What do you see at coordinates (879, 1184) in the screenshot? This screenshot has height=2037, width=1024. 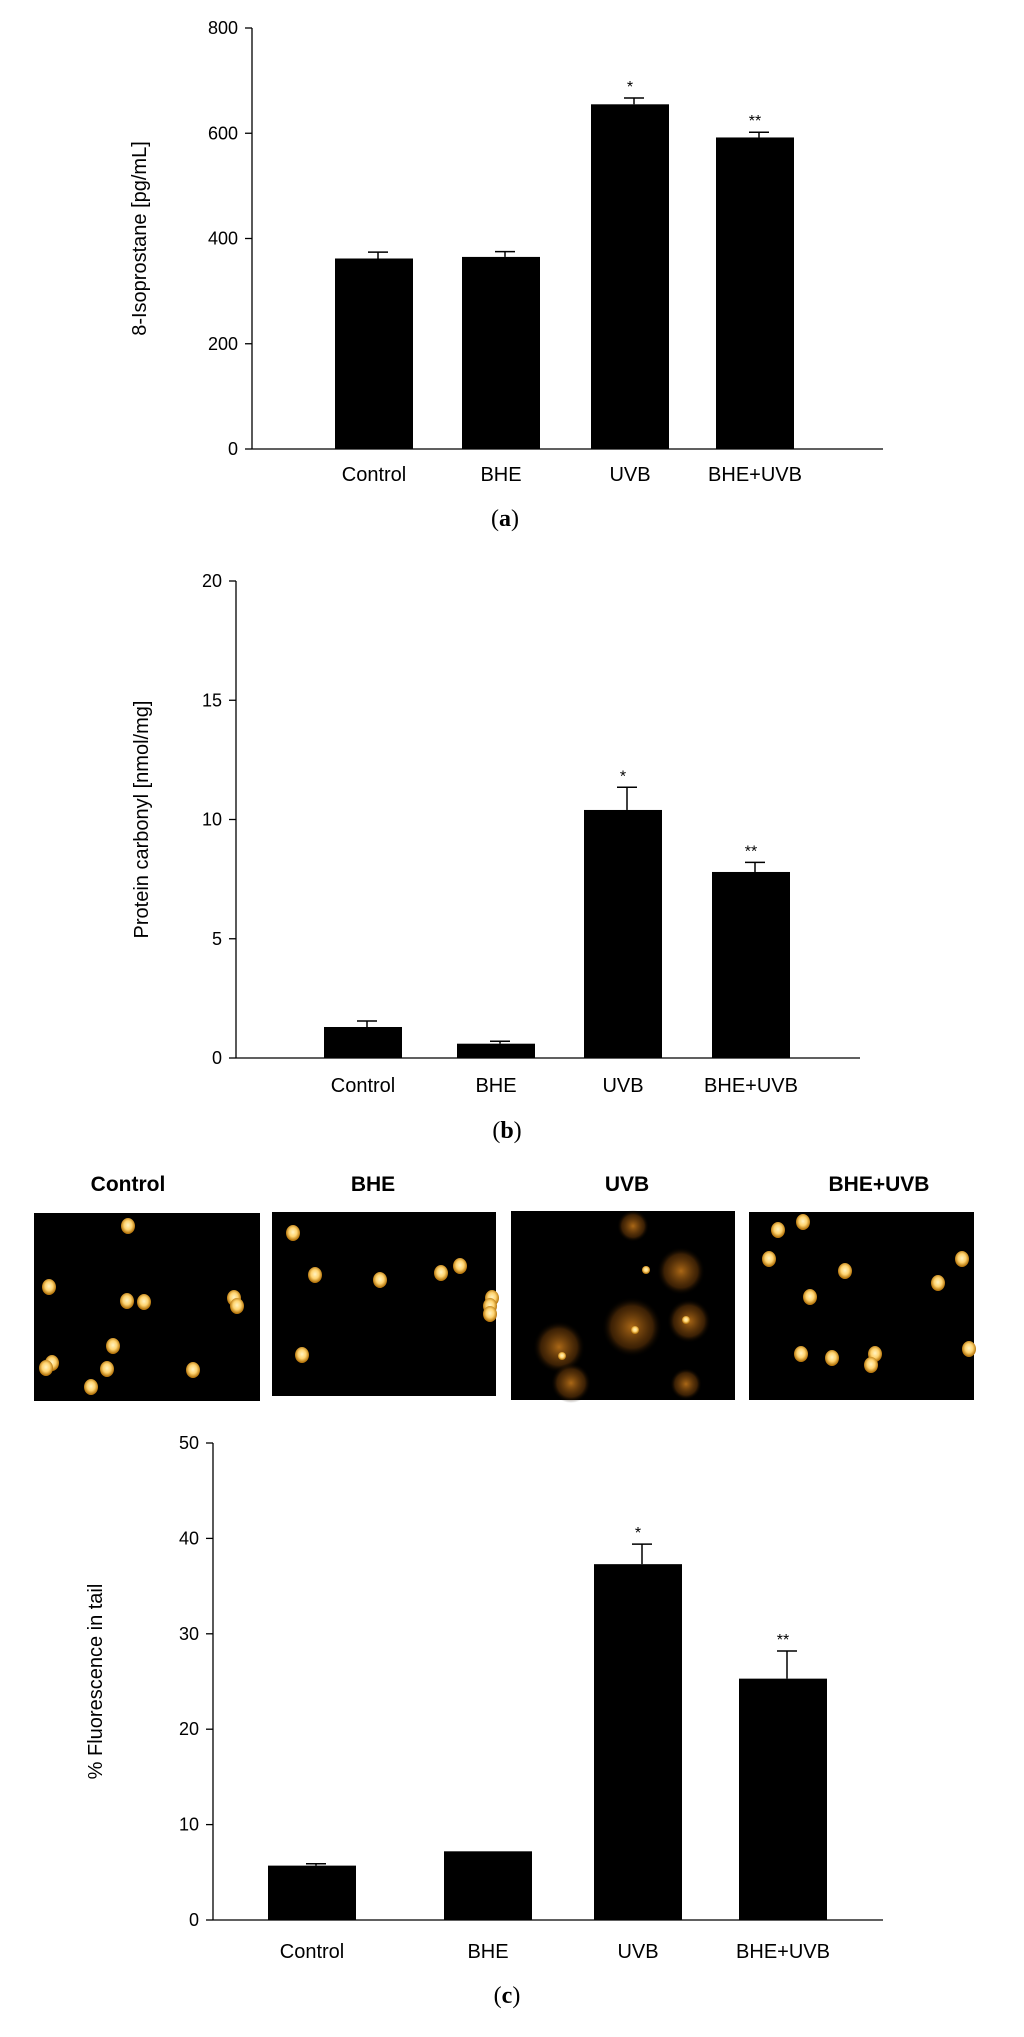 I see `micrograph-title-bhe-uvb: BHE+UVB` at bounding box center [879, 1184].